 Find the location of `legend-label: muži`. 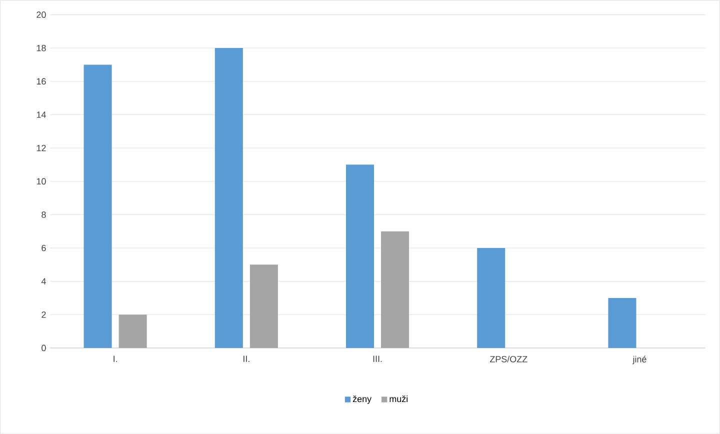

legend-label: muži is located at coordinates (399, 399).